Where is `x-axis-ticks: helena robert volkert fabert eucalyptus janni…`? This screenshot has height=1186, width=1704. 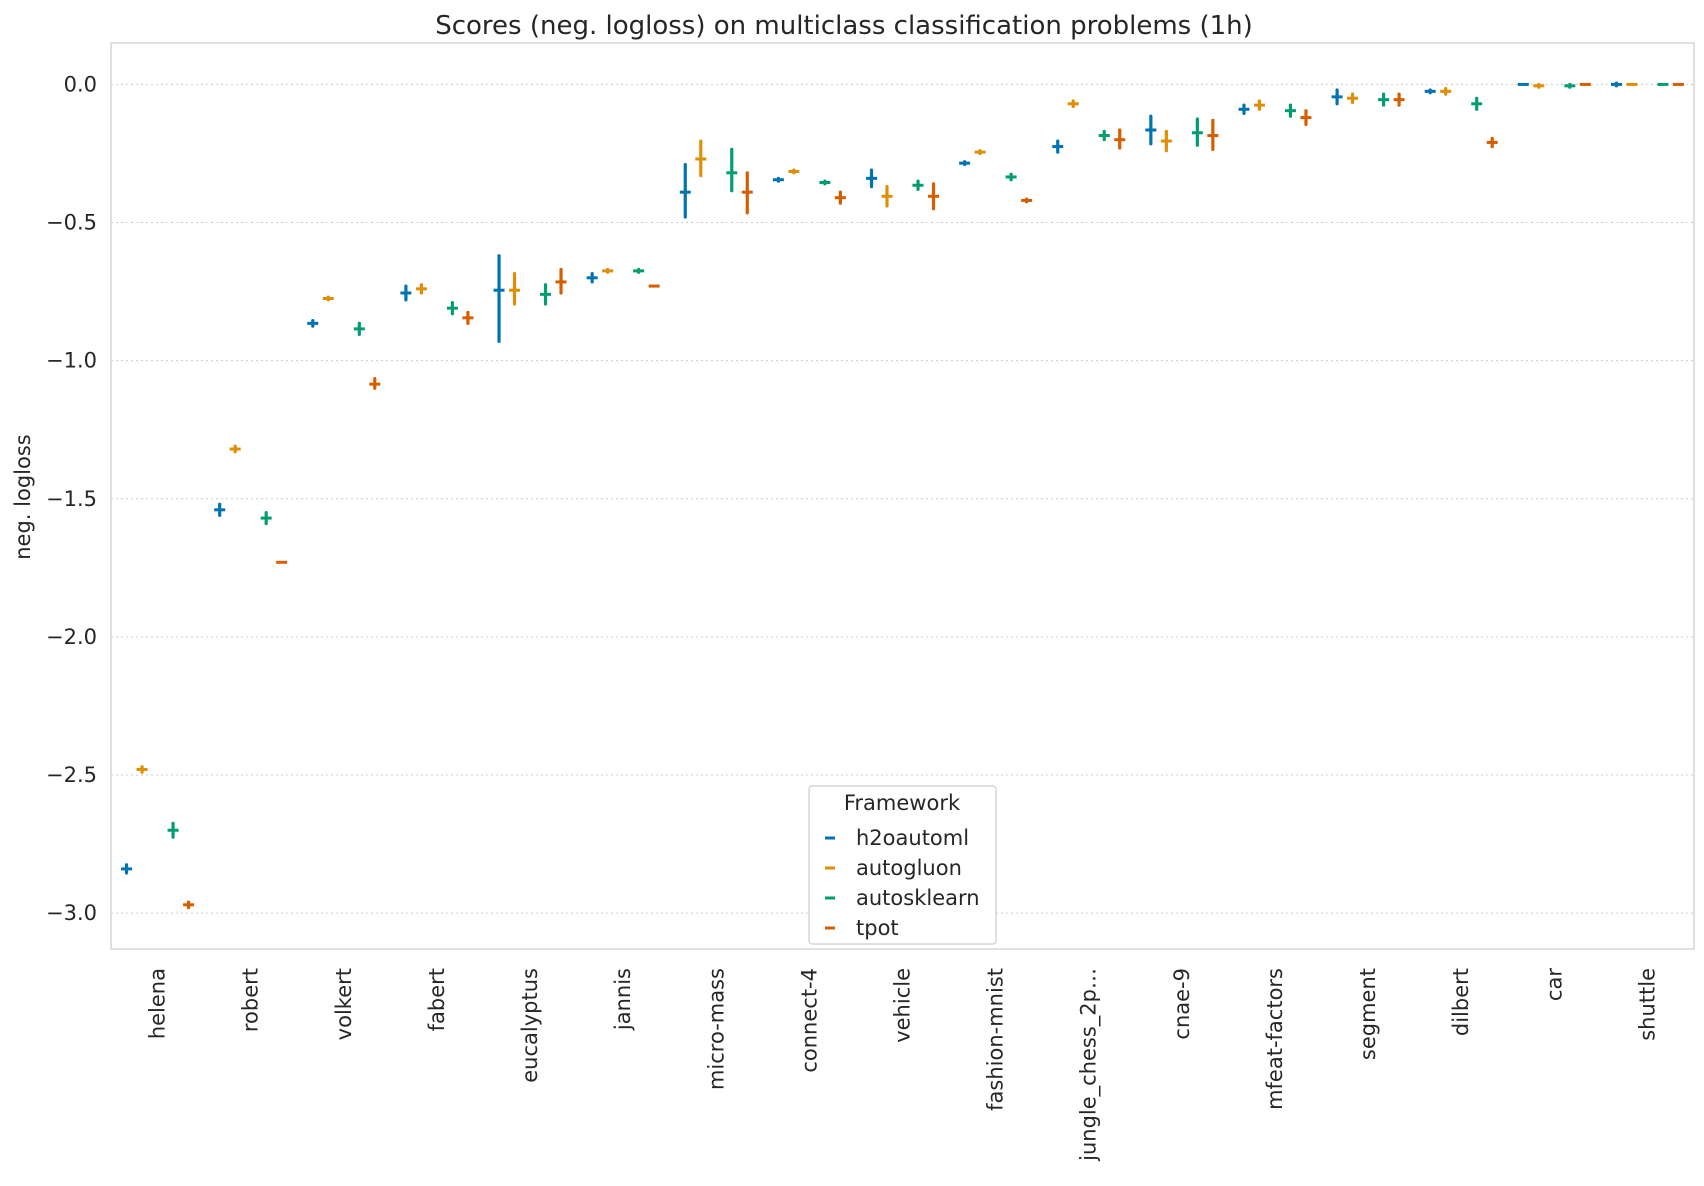 x-axis-ticks: helena robert volkert fabert eucalyptus janni… is located at coordinates (903, 1065).